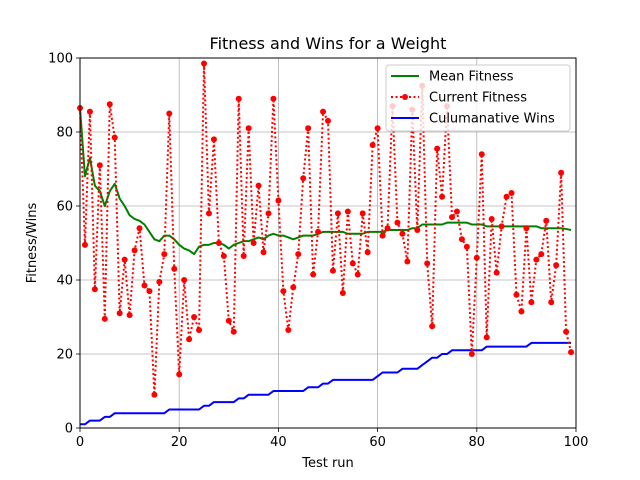 The image size is (640, 480). What do you see at coordinates (32, 242) in the screenshot?
I see `y-axis-label: Fitness/Wins` at bounding box center [32, 242].